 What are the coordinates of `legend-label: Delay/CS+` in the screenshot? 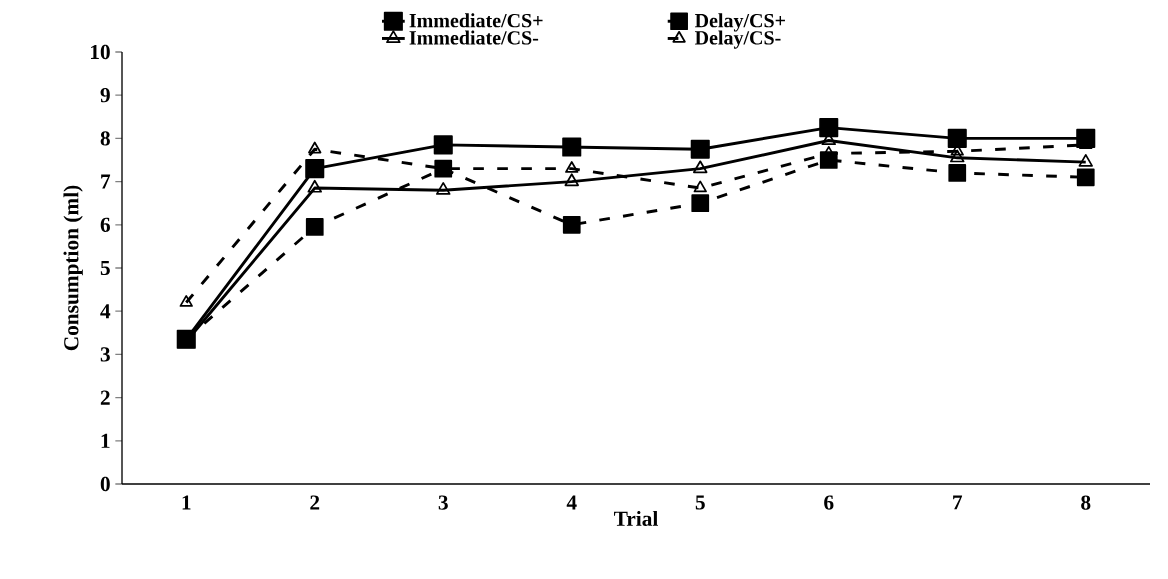 It's located at (739, 22).